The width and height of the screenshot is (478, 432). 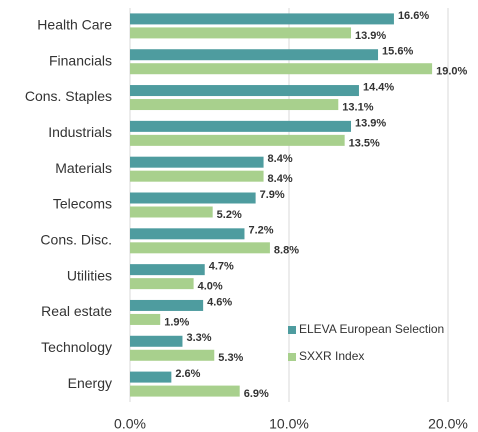 What do you see at coordinates (89, 275) in the screenshot?
I see `y-tick-label: Utilities` at bounding box center [89, 275].